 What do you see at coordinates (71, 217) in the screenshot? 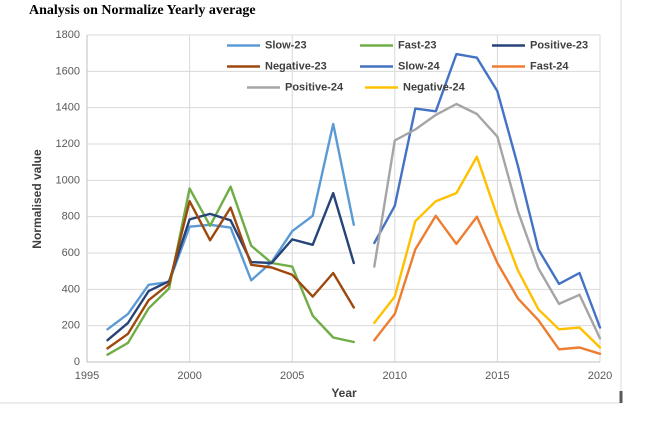
I see `y-tick-label: 800` at bounding box center [71, 217].